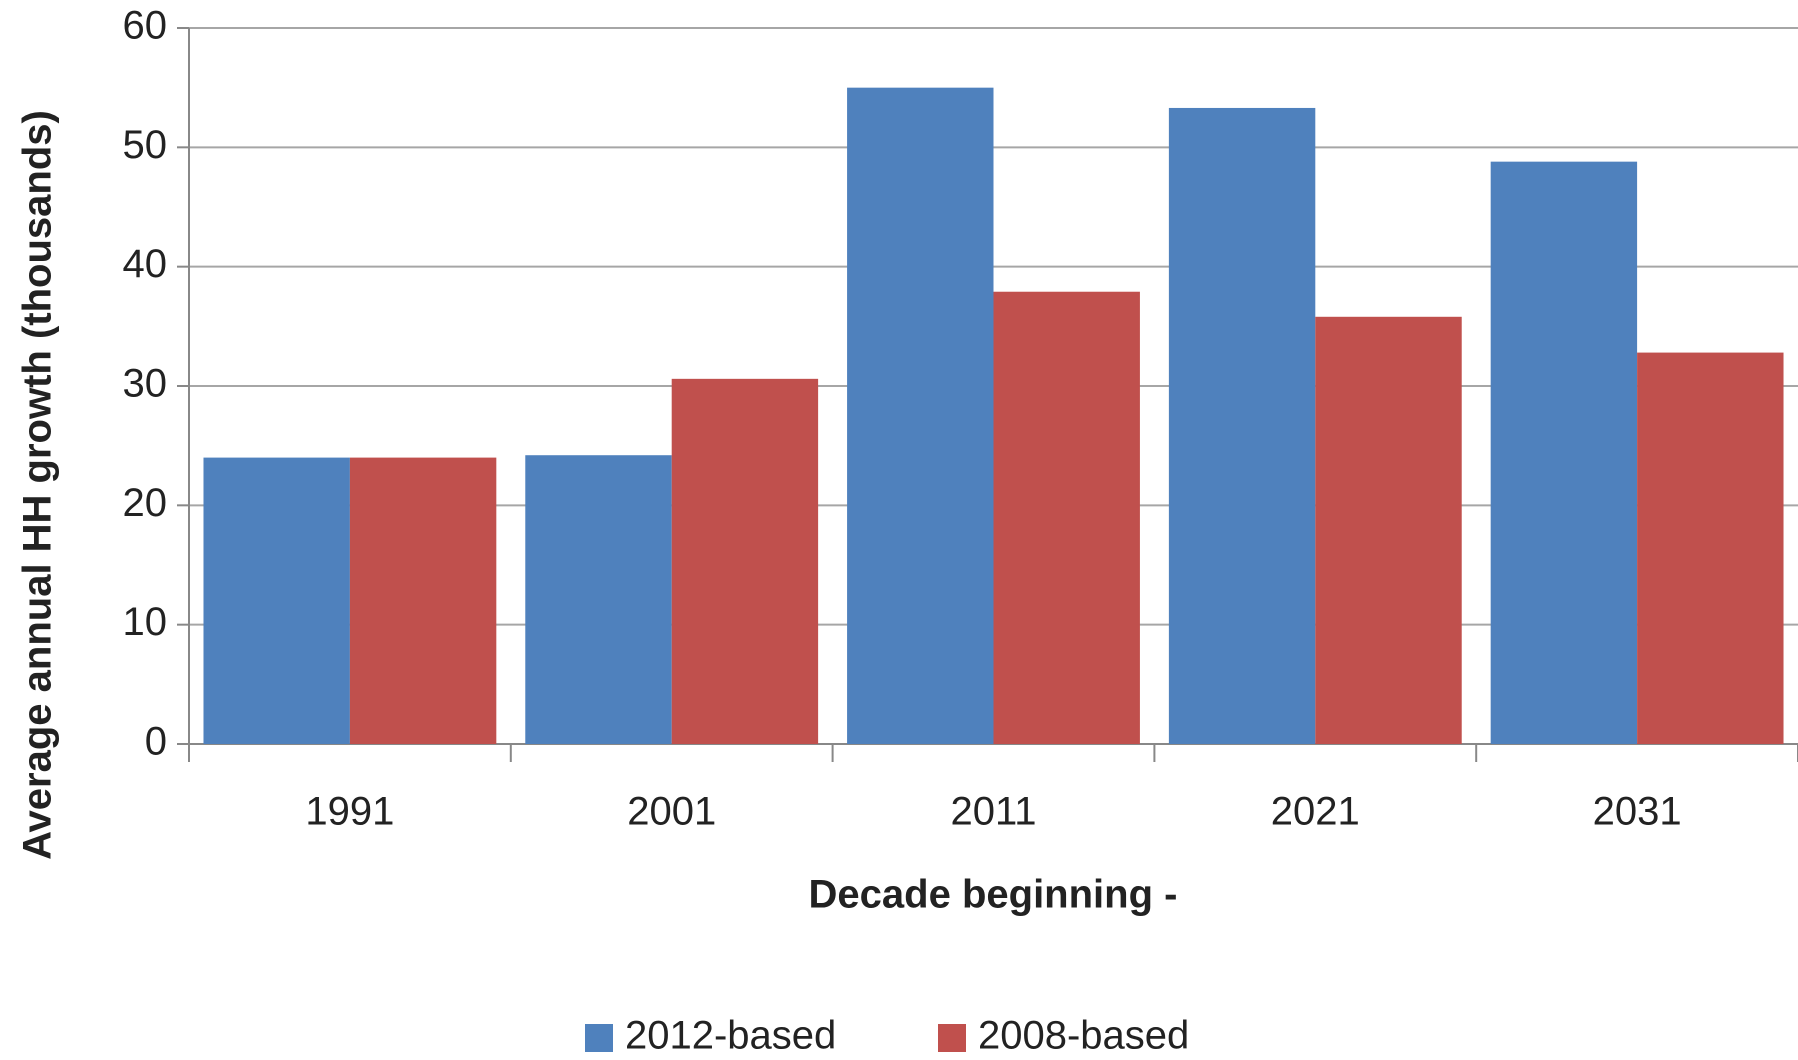 The height and width of the screenshot is (1060, 1798). Describe the element at coordinates (145, 264) in the screenshot. I see `y-tick-label: 40` at that location.